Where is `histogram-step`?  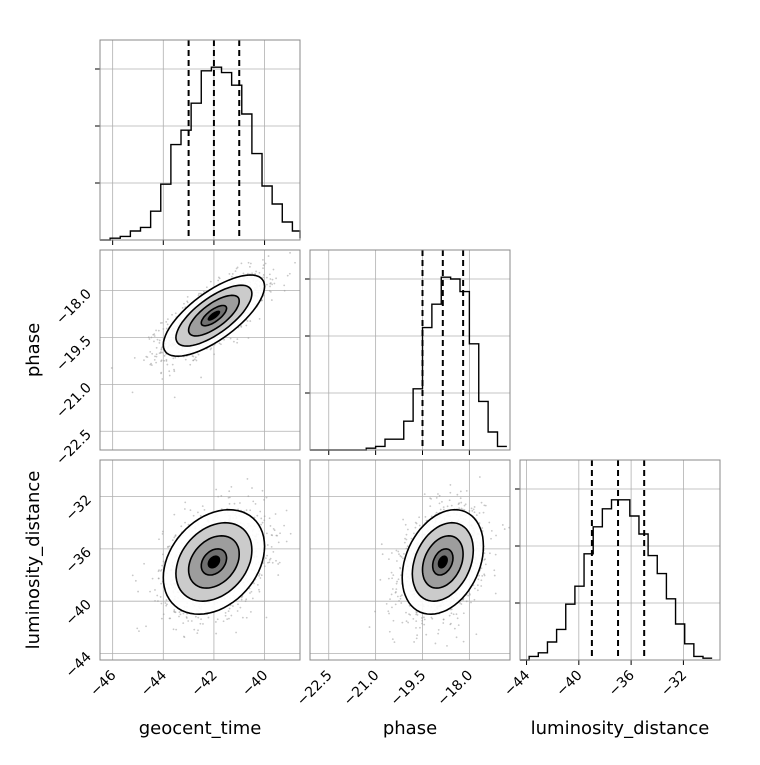
histogram-step is located at coordinates (616, 580).